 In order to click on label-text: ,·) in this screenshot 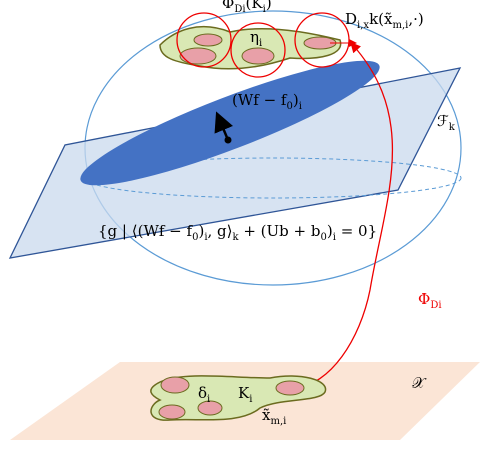, I will do `click(415, 19)`.